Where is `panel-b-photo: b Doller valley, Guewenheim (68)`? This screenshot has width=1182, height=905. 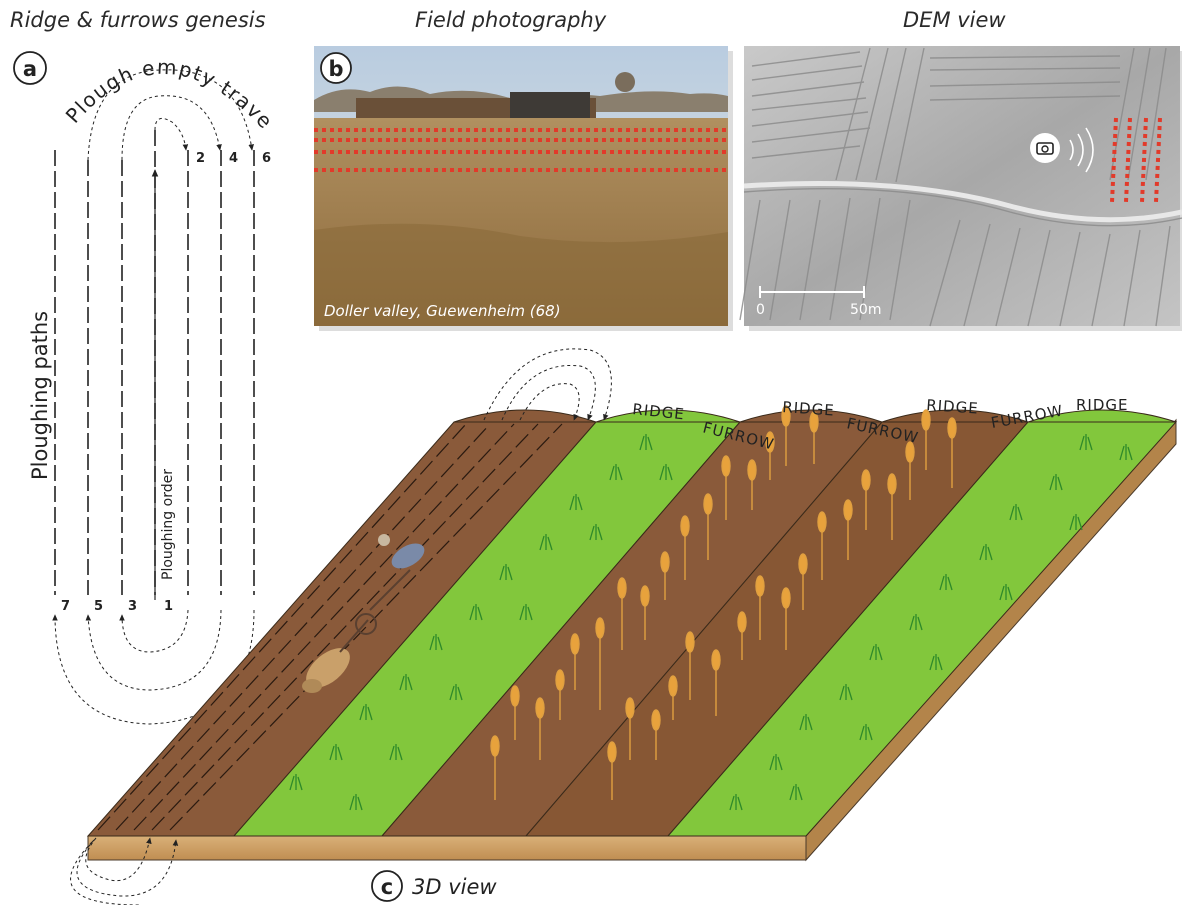
panel-b-photo: b Doller valley, Guewenheim (68) is located at coordinates (523, 188).